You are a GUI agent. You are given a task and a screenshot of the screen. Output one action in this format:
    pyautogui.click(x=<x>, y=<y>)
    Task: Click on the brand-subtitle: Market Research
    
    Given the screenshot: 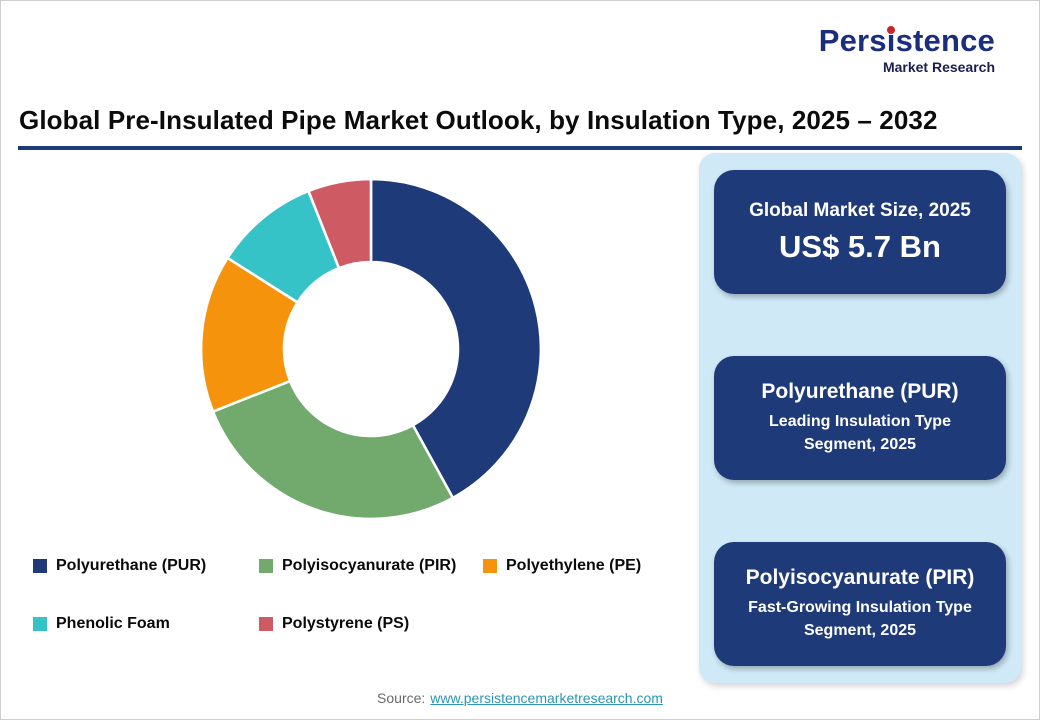 What is the action you would take?
    pyautogui.click(x=938, y=66)
    